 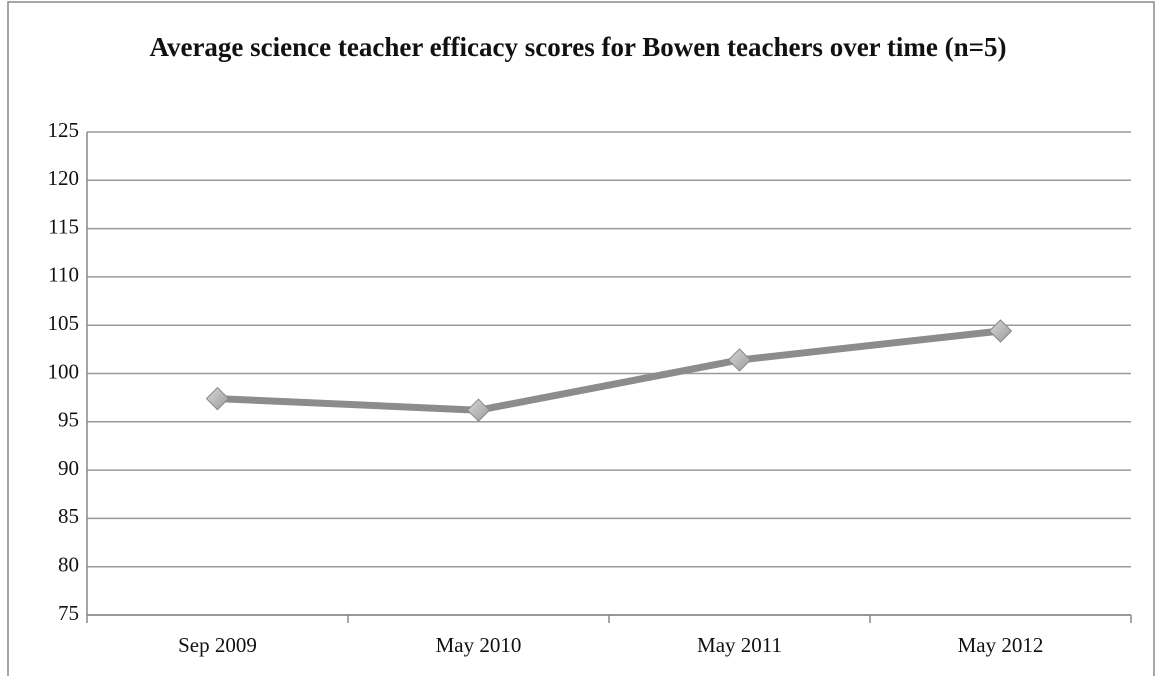 I want to click on y-tick-label: 125, so click(x=64, y=130).